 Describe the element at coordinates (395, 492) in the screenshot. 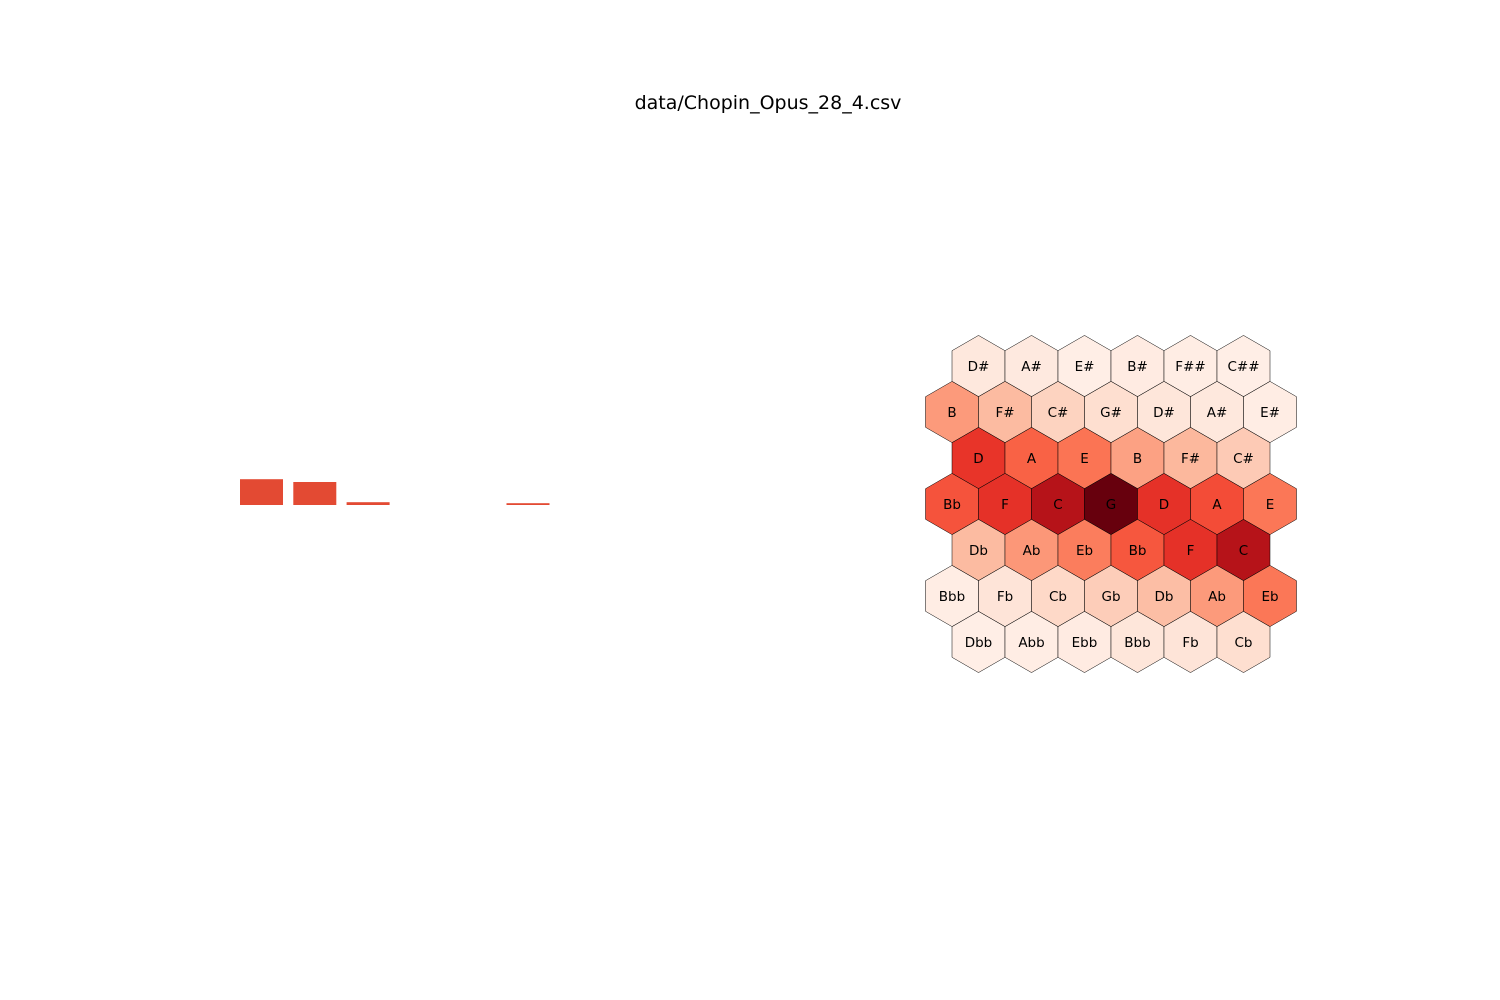

I see `bar-chart` at that location.